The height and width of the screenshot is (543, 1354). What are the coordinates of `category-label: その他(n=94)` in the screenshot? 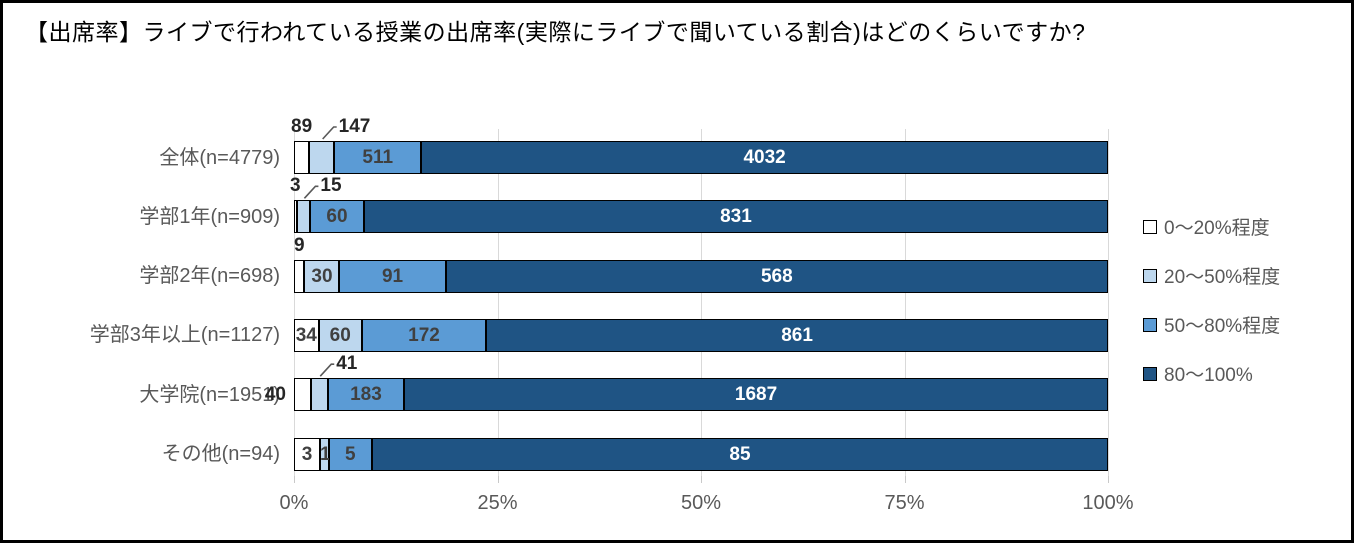 It's located at (220, 454).